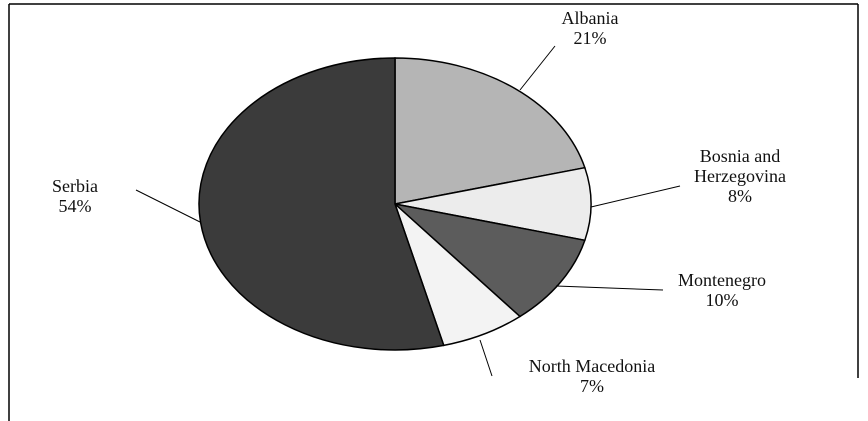  What do you see at coordinates (592, 366) in the screenshot?
I see `category-label: North Macedonia` at bounding box center [592, 366].